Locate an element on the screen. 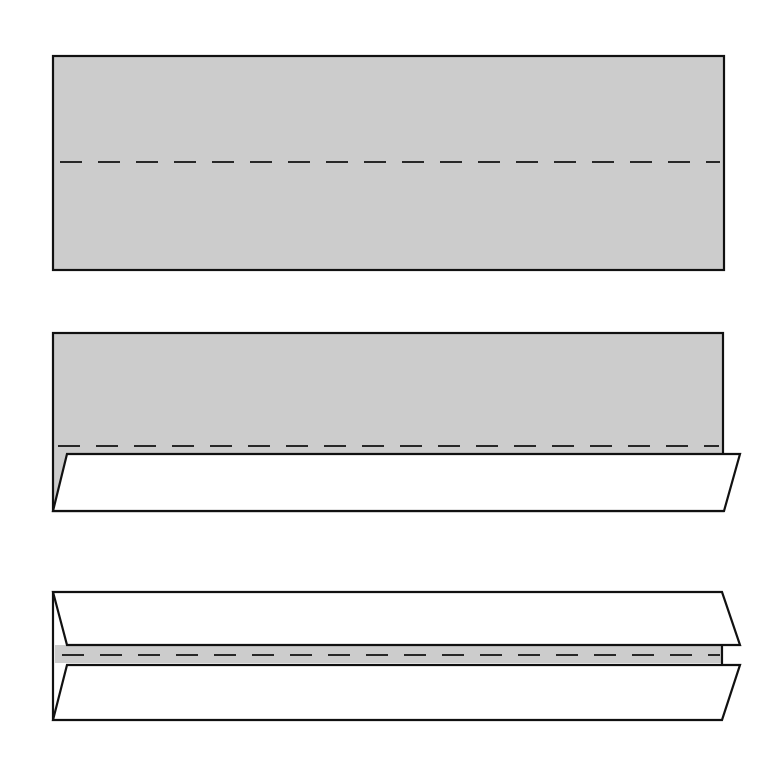  gray-center-band is located at coordinates (388, 654).